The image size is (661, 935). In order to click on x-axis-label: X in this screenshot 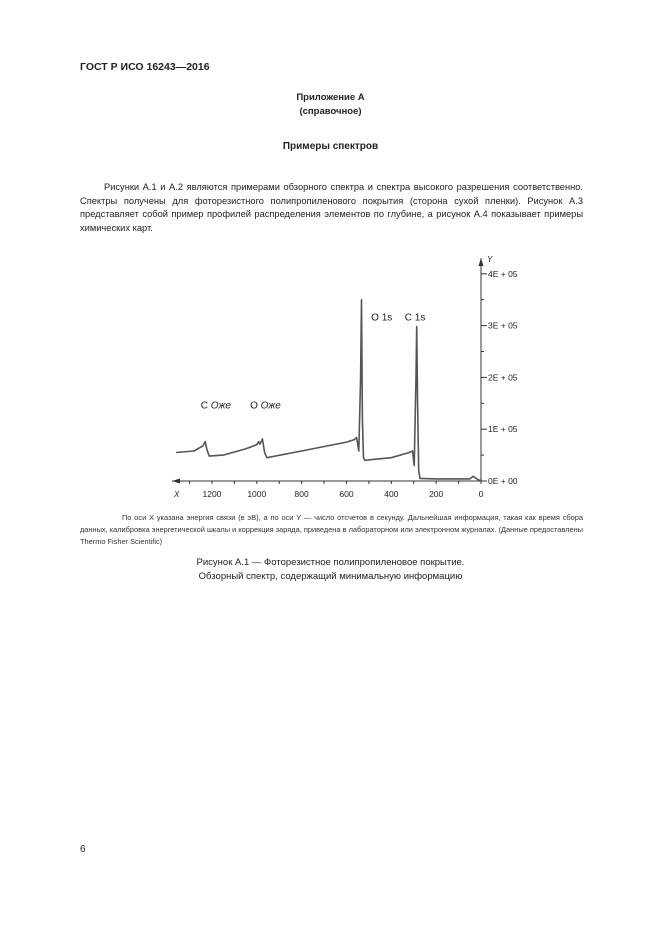, I will do `click(176, 494)`.